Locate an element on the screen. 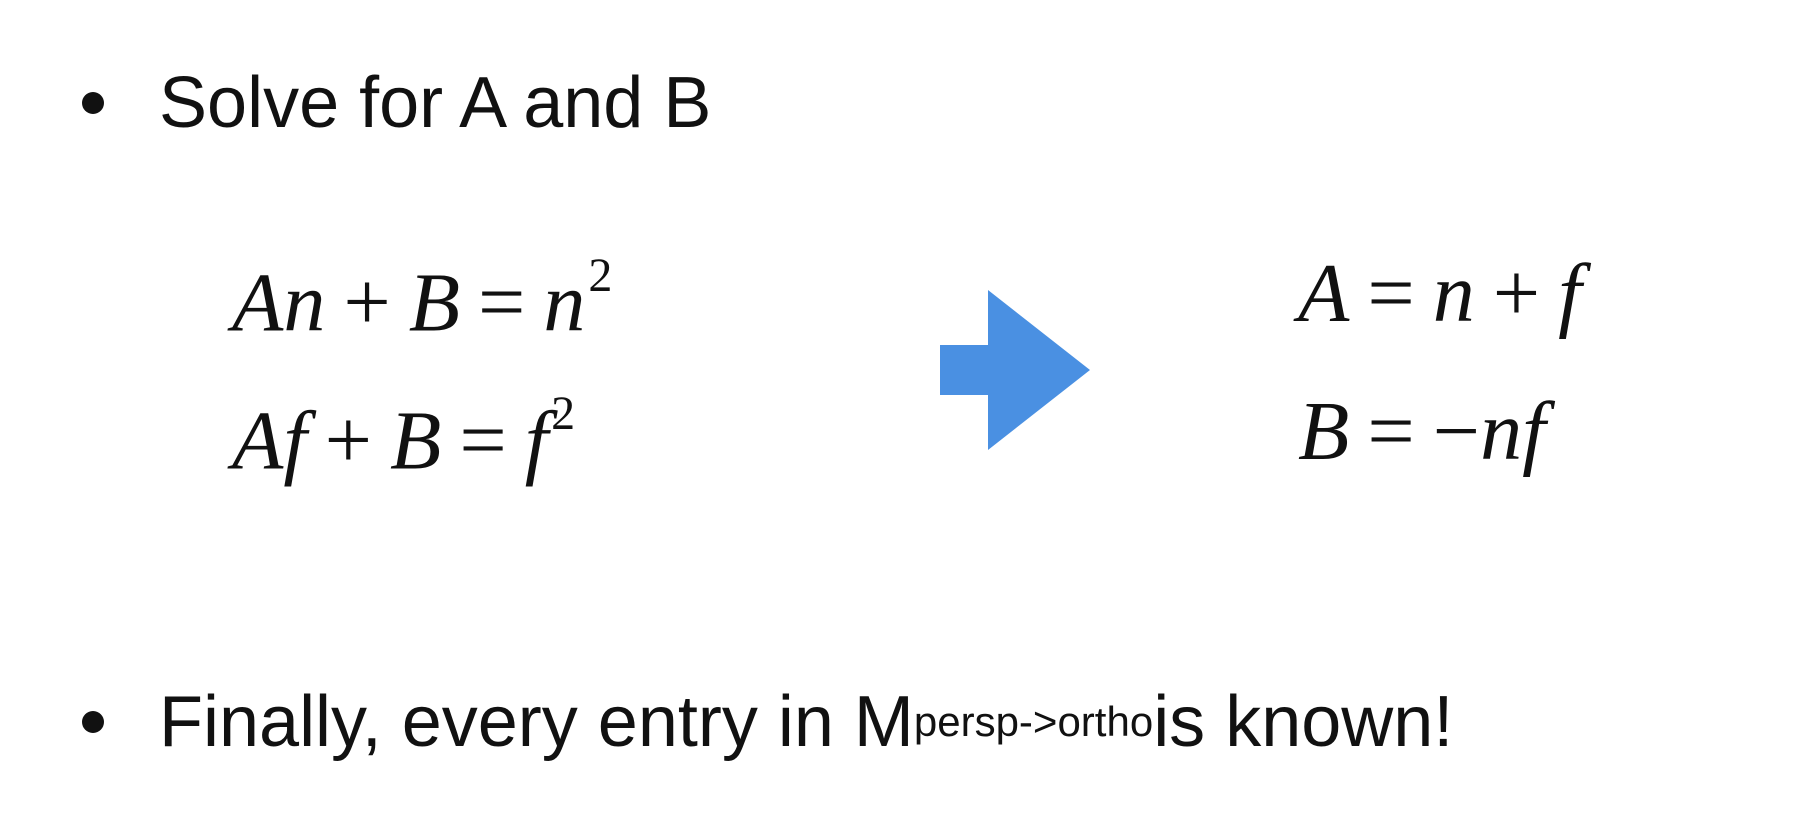 This screenshot has width=1818, height=830. equation-left-1-plus: + is located at coordinates (367, 303).